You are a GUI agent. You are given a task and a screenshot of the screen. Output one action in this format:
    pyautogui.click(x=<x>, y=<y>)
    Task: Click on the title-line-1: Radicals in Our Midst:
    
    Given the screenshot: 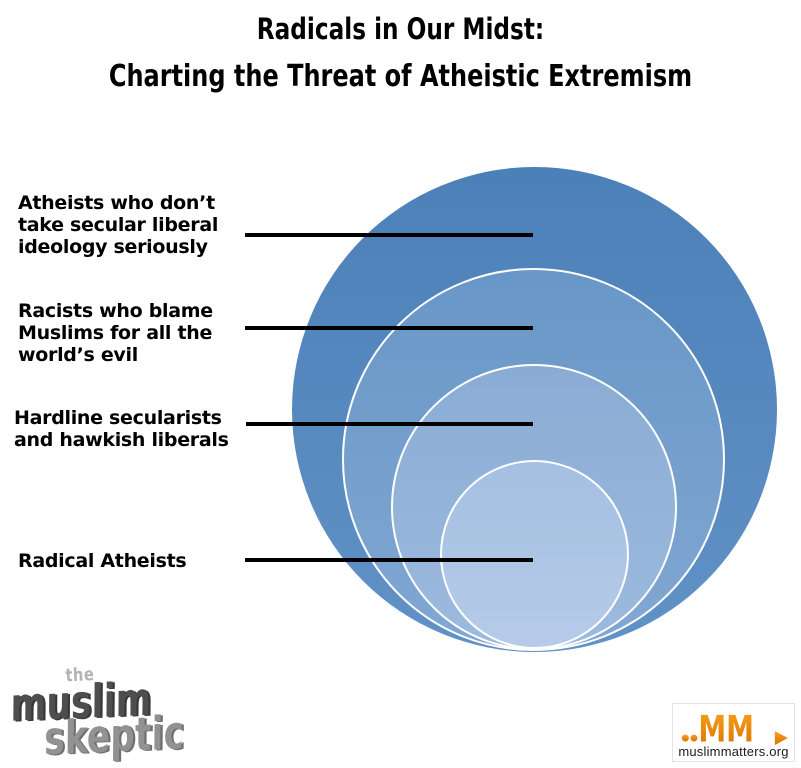 What is the action you would take?
    pyautogui.click(x=400, y=29)
    